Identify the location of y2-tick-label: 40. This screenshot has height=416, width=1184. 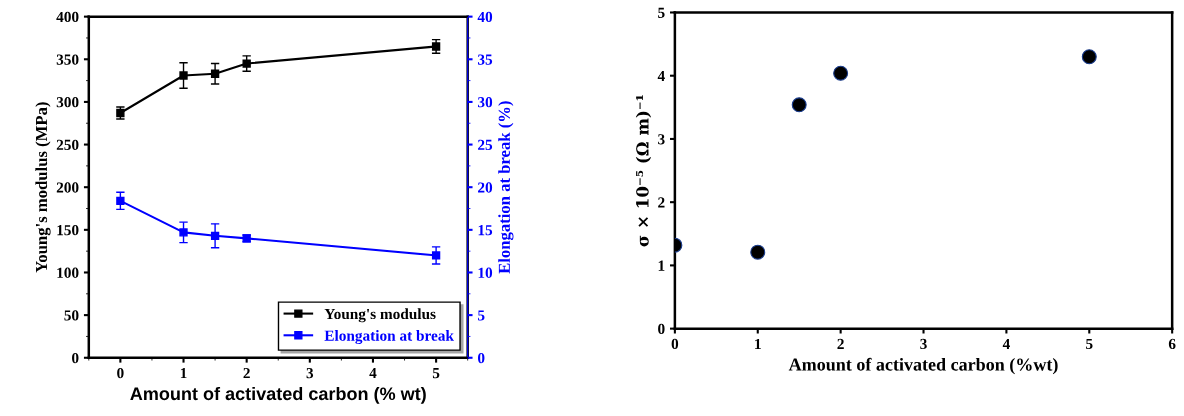
(485, 17).